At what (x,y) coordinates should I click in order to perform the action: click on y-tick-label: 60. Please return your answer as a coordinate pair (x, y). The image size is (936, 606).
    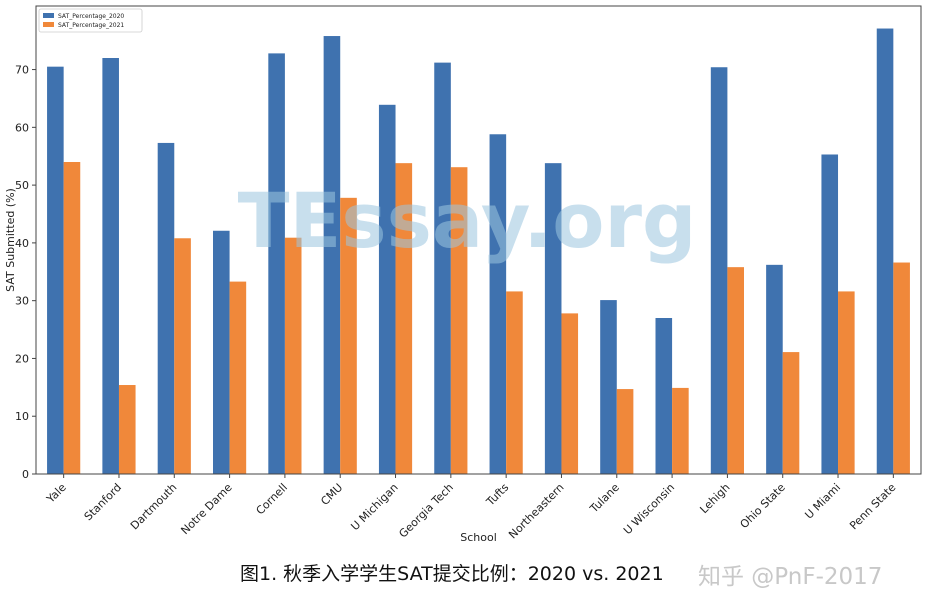
    Looking at the image, I should click on (22, 127).